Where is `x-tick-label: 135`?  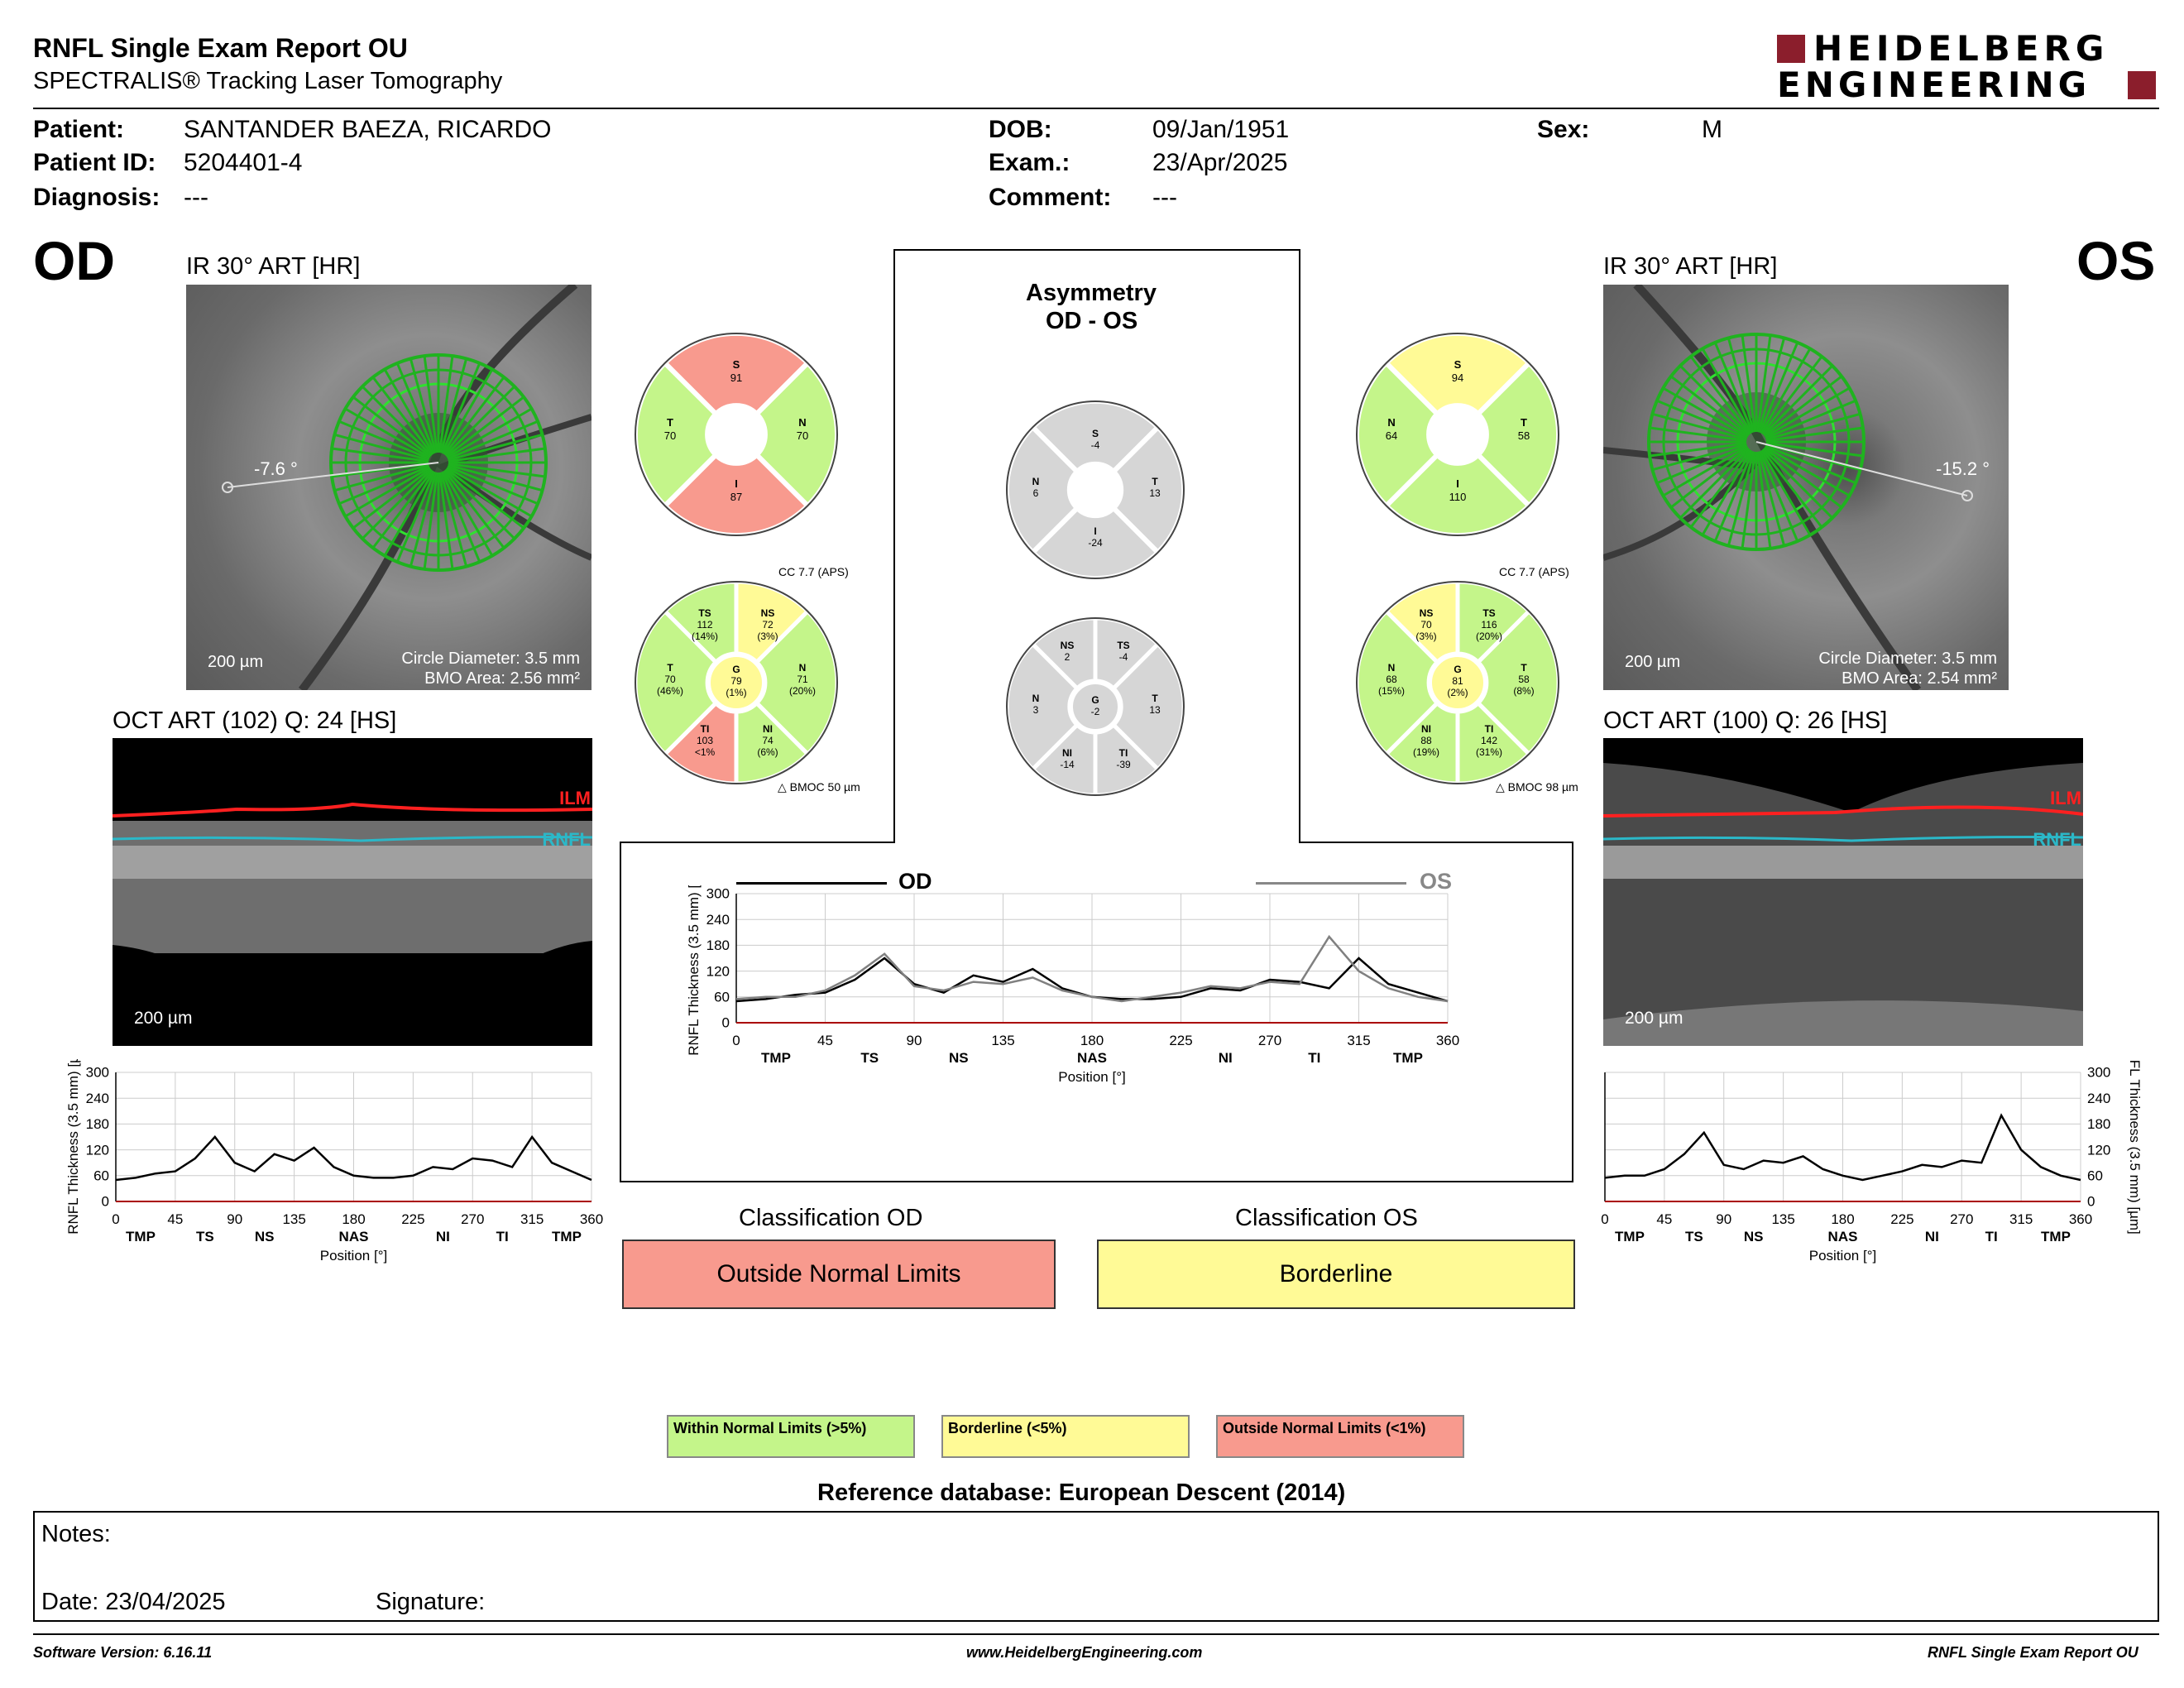 x-tick-label: 135 is located at coordinates (1002, 1040).